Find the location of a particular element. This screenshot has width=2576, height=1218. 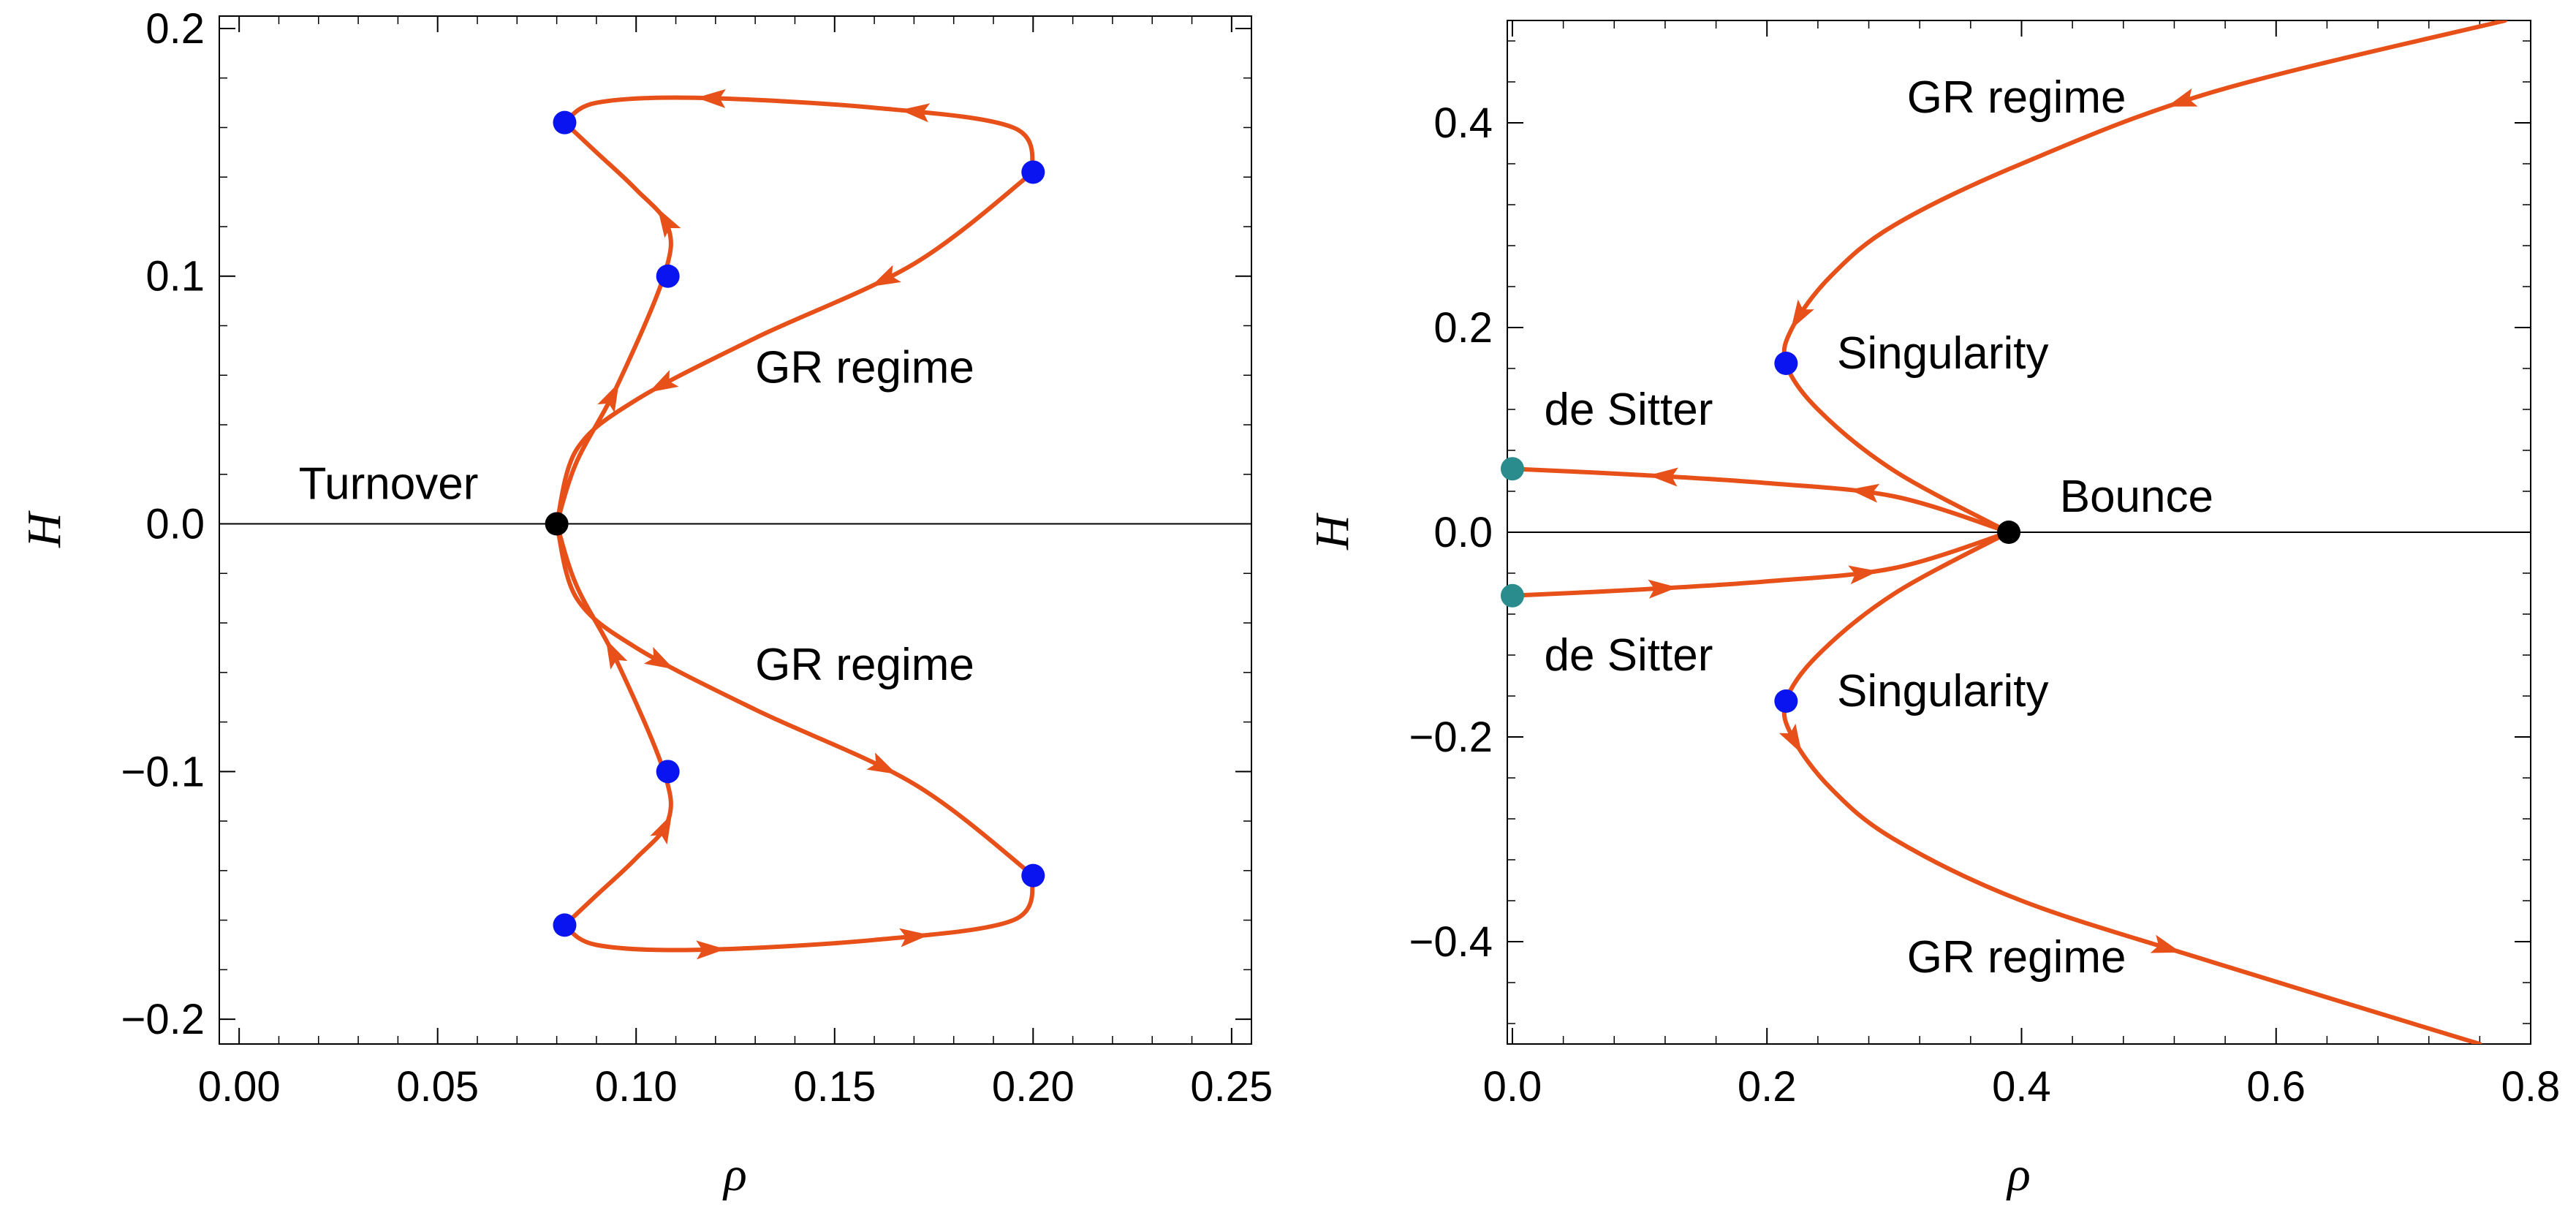

x-tick-label: 0.4 is located at coordinates (2021, 1087).